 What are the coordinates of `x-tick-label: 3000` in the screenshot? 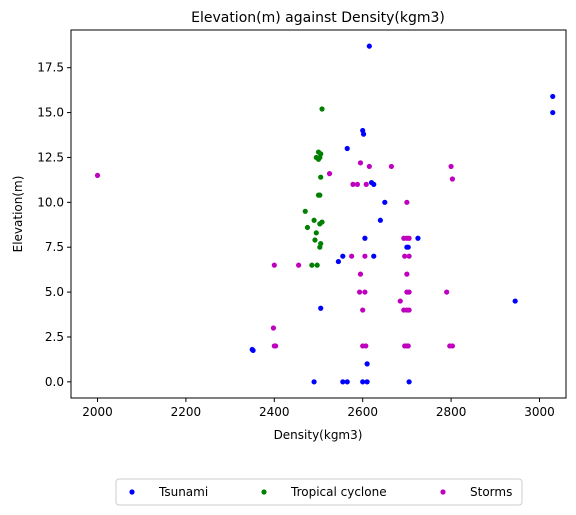 It's located at (539, 412).